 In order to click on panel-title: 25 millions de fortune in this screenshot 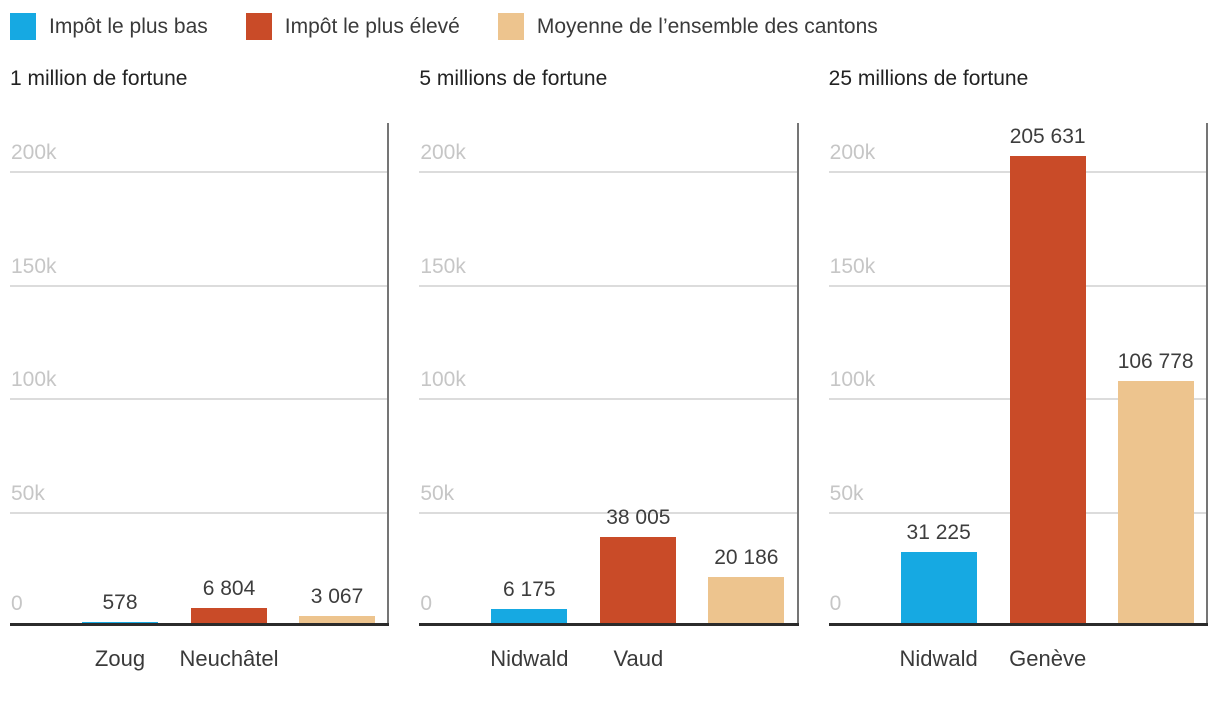, I will do `click(928, 78)`.